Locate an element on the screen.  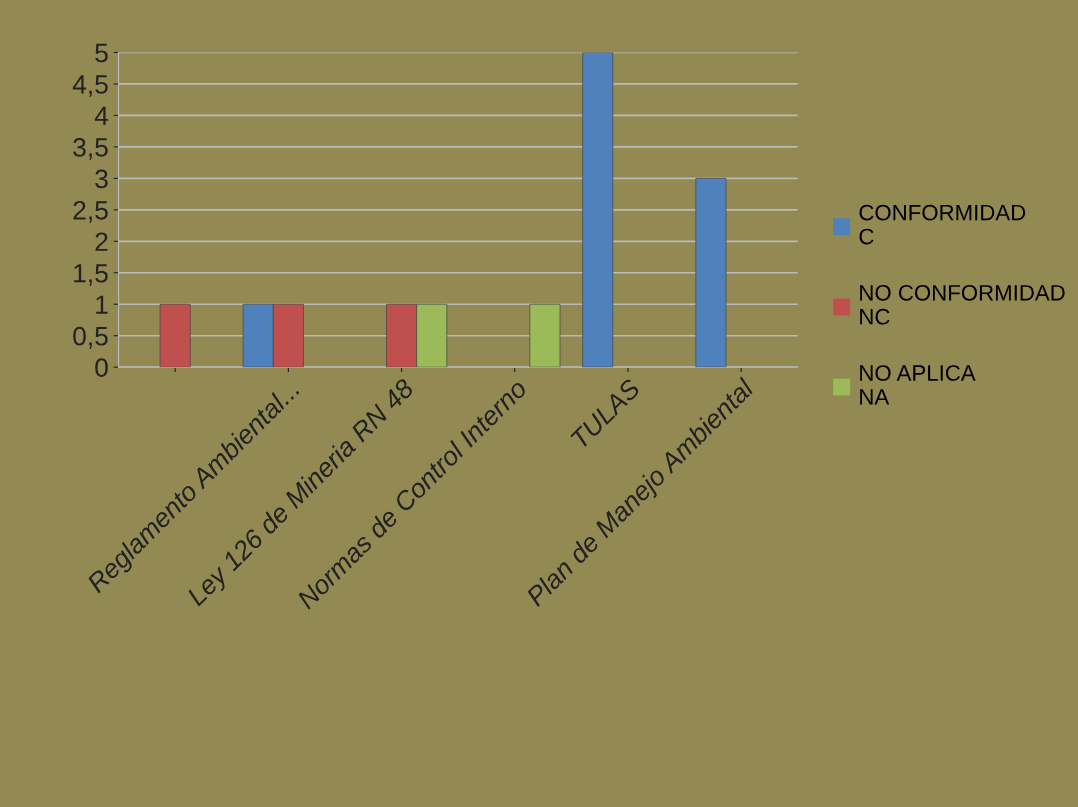
y-tick-label: 4 is located at coordinates (101, 115).